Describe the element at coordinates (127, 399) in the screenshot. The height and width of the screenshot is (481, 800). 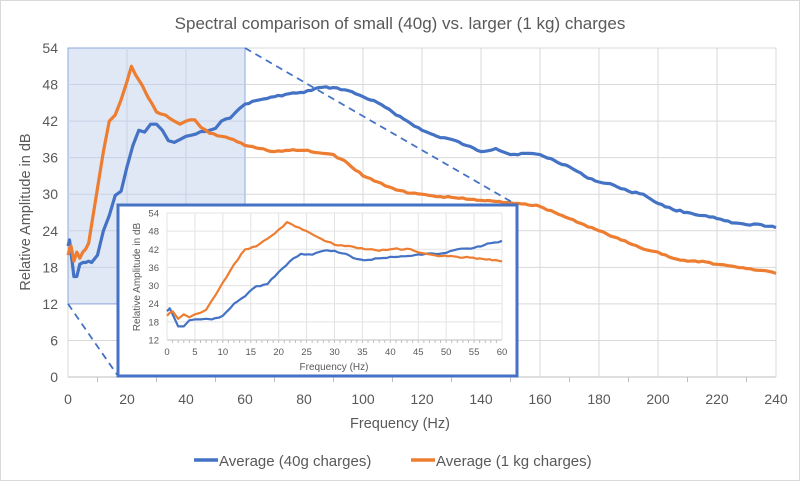
I see `main-x-tick-label: 20` at that location.